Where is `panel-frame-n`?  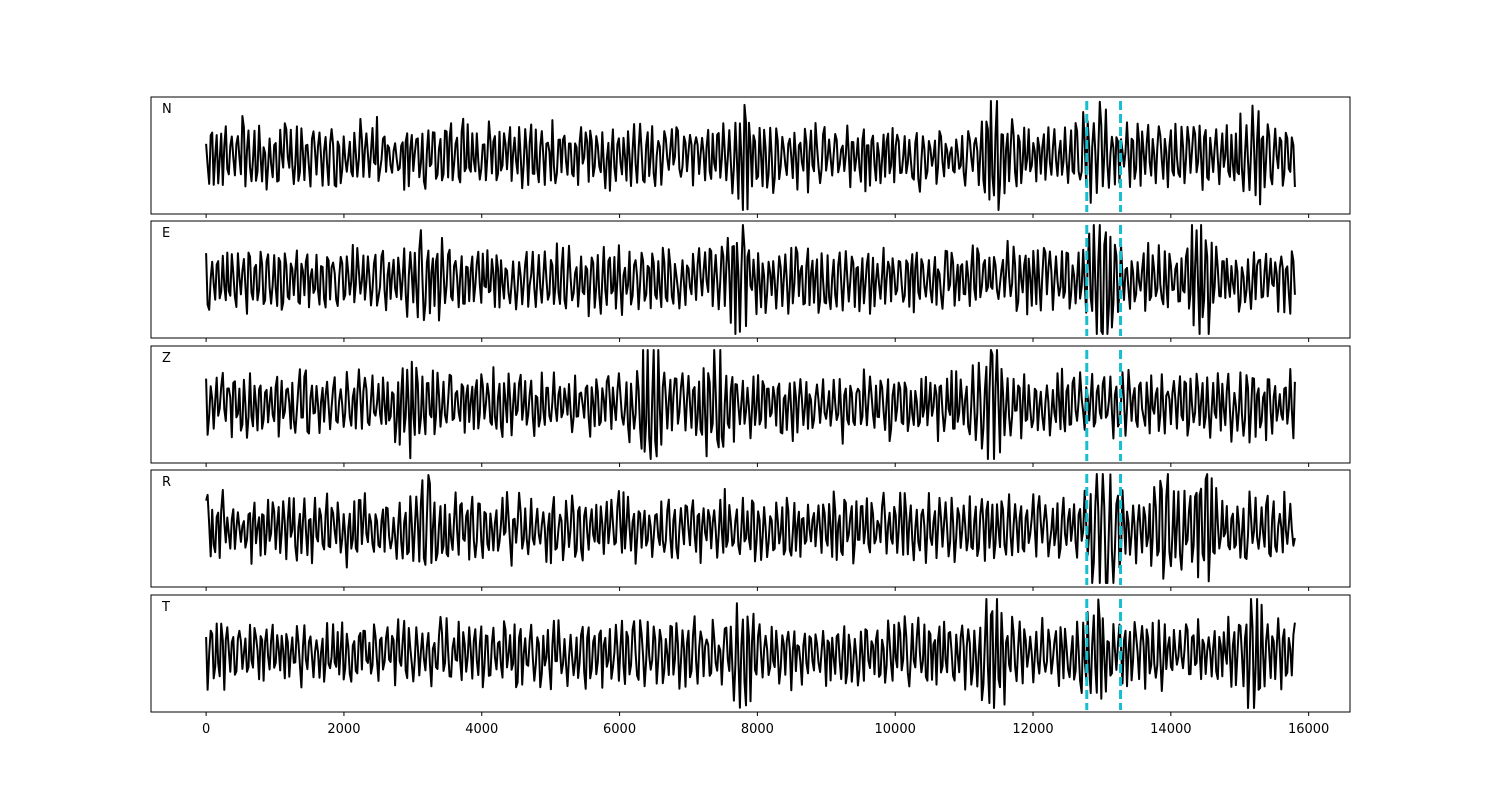
panel-frame-n is located at coordinates (750, 155).